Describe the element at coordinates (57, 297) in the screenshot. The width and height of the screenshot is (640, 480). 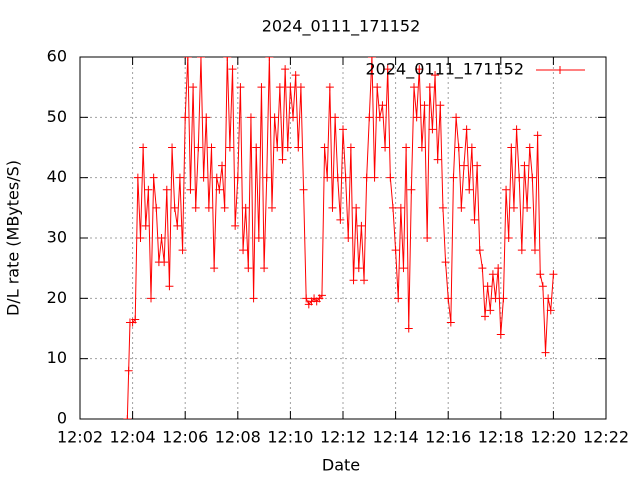
I see `y-tick-label: 20` at that location.